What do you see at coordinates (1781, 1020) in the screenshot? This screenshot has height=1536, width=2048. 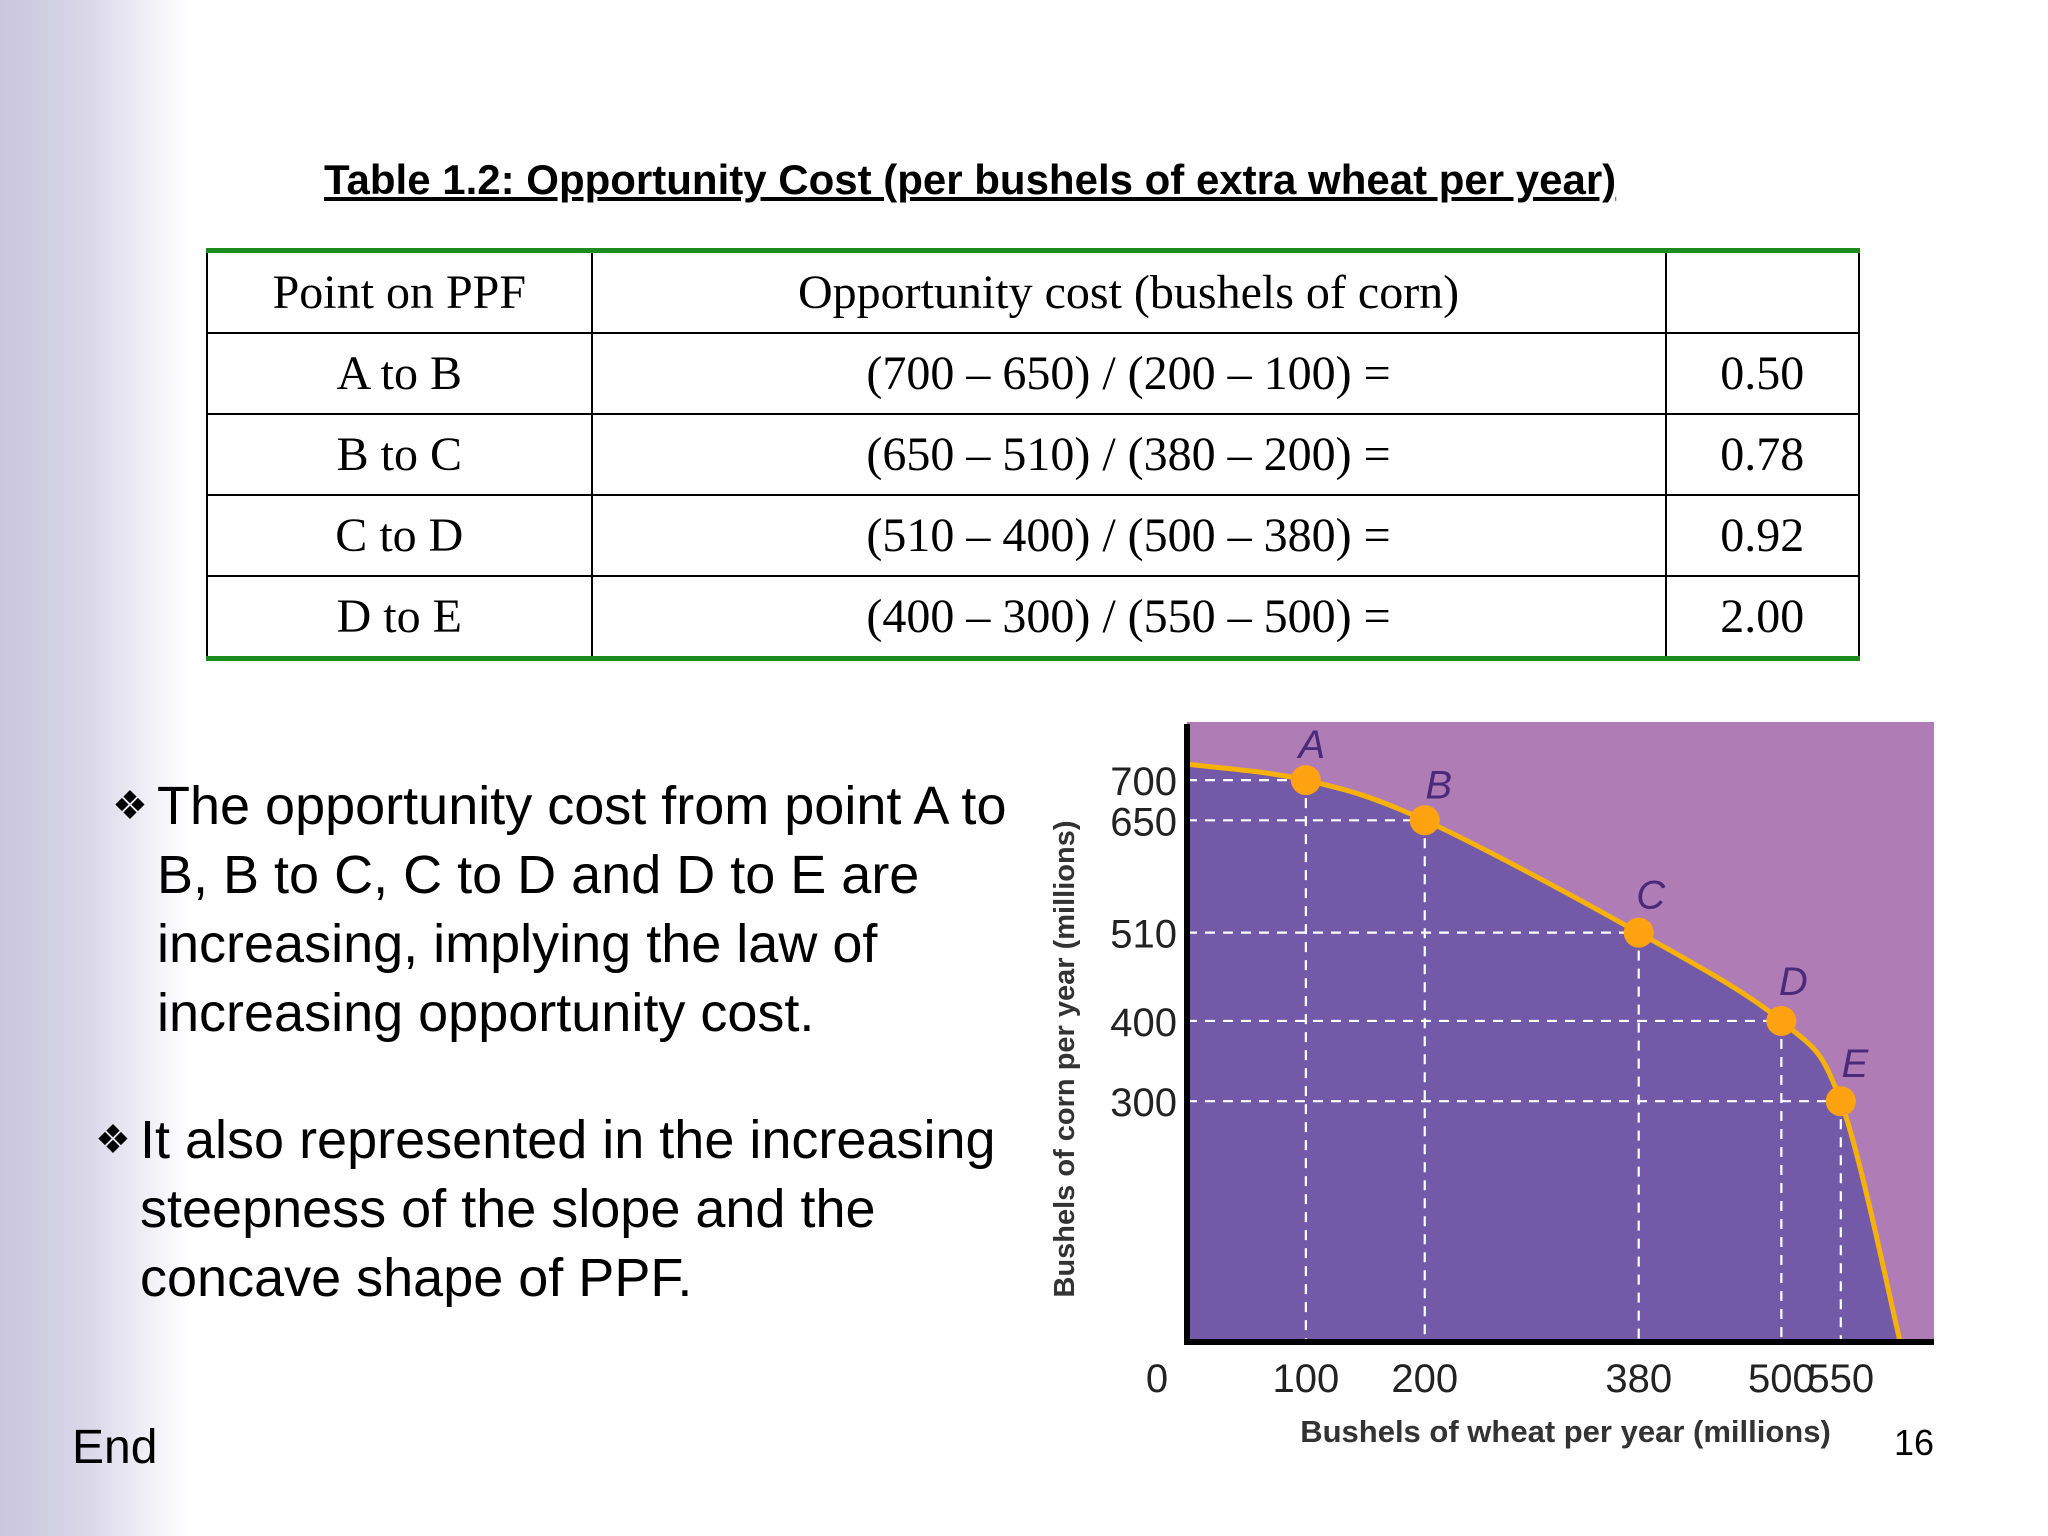 I see `point-d` at bounding box center [1781, 1020].